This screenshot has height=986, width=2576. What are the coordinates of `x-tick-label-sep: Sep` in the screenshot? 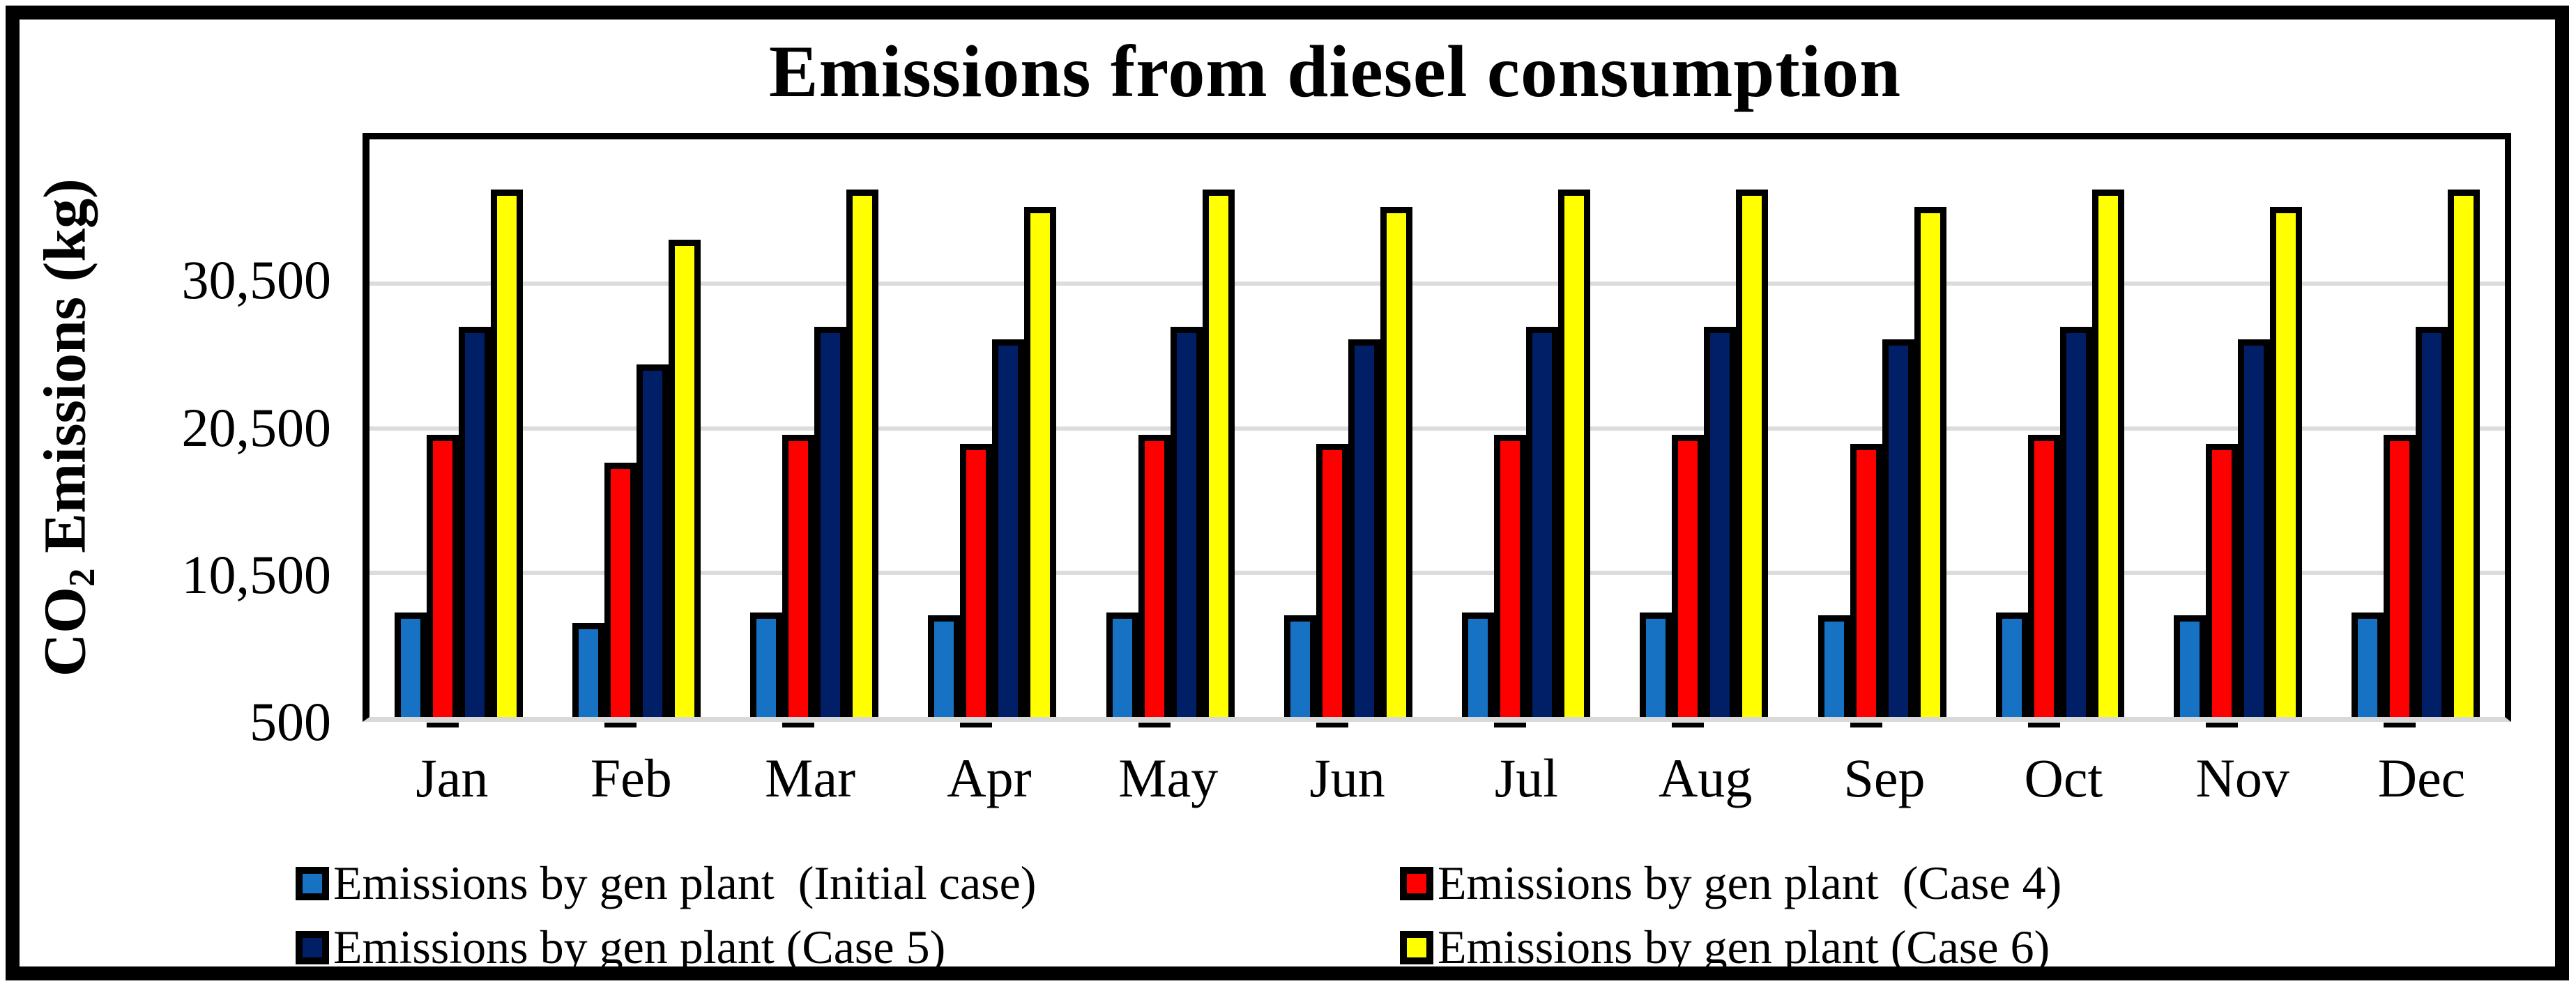 It's located at (1885, 778).